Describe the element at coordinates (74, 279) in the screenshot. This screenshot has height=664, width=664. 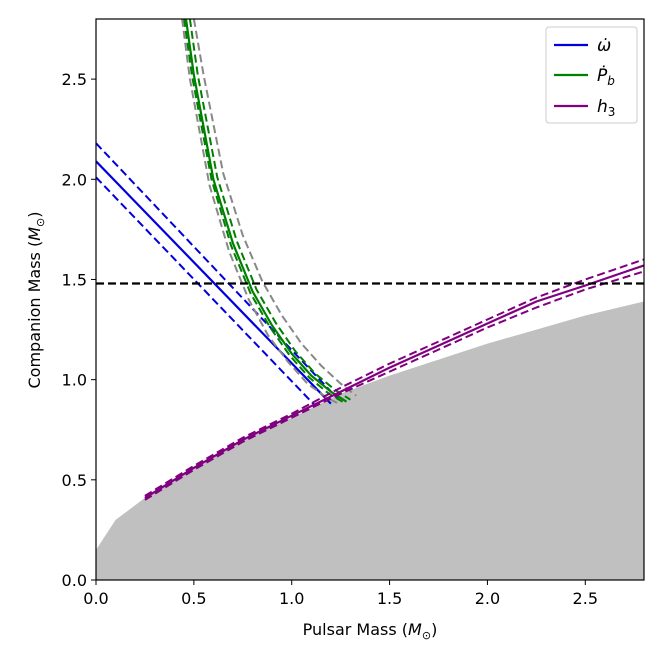
I see `y-tick-label-3: 1.5` at that location.